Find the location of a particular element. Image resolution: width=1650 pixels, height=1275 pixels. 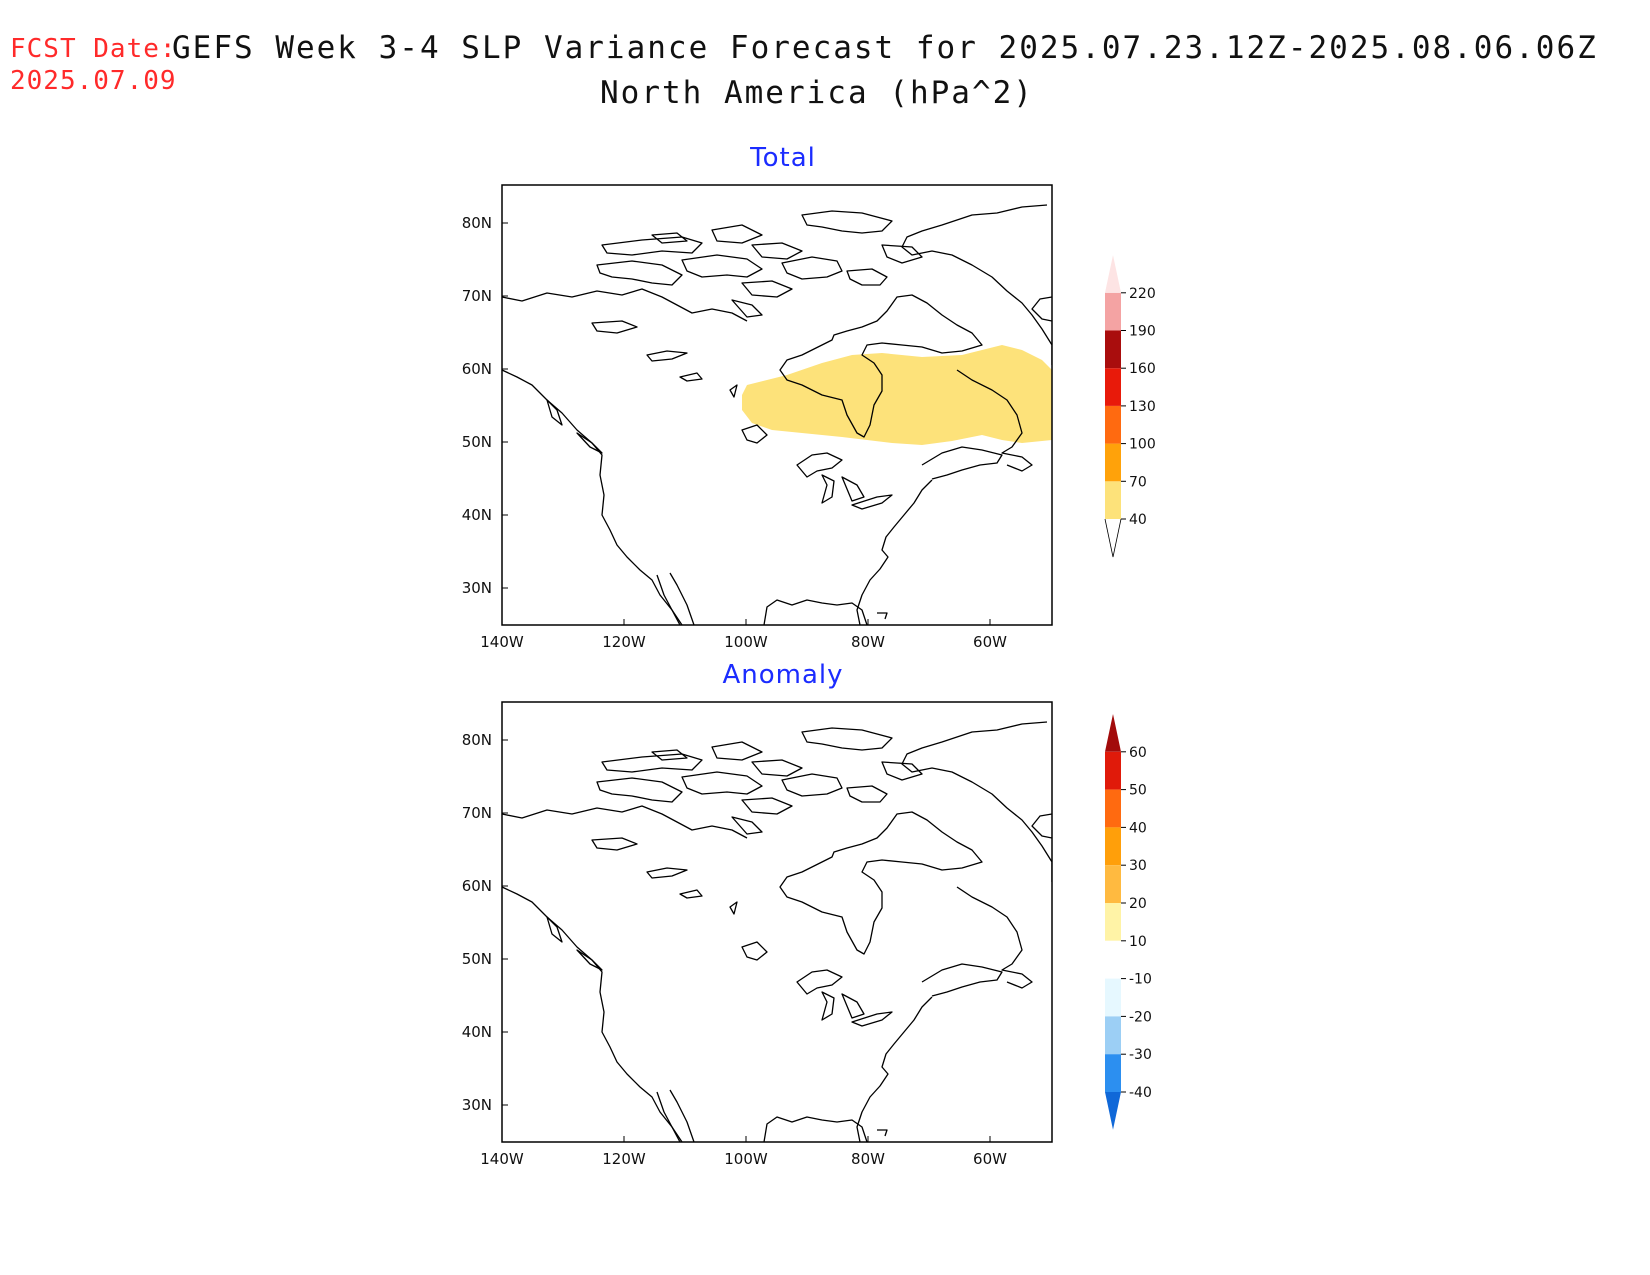

colorbar-label: 30 is located at coordinates (1138, 866).